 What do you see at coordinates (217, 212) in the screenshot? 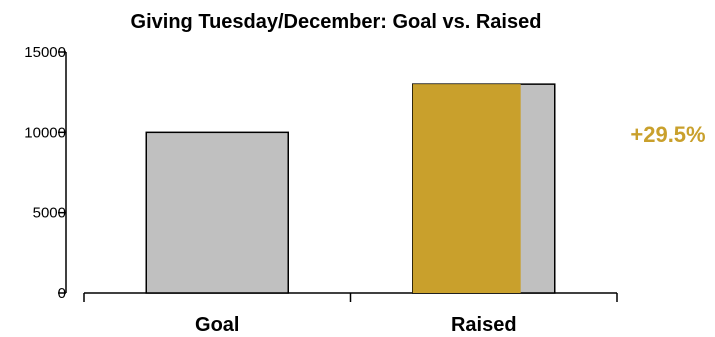
I see `bar-goal` at bounding box center [217, 212].